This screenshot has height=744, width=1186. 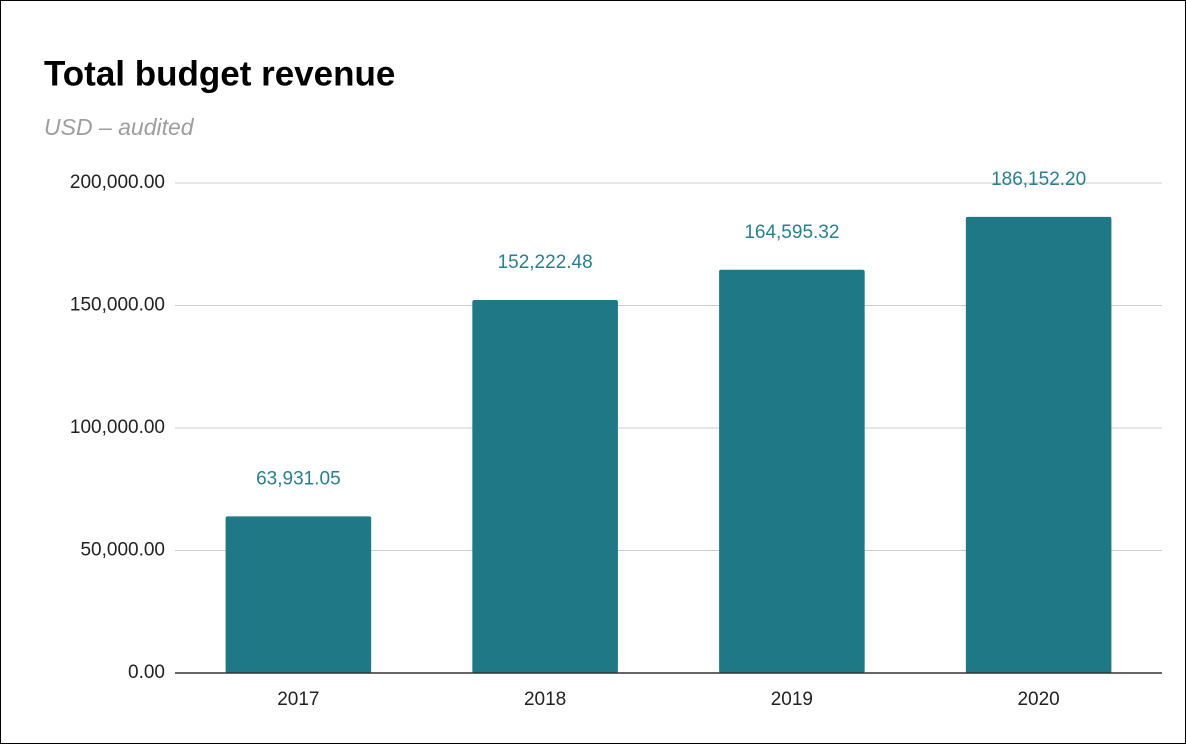 I want to click on y-tick-label: 150,000.00, so click(x=117, y=305).